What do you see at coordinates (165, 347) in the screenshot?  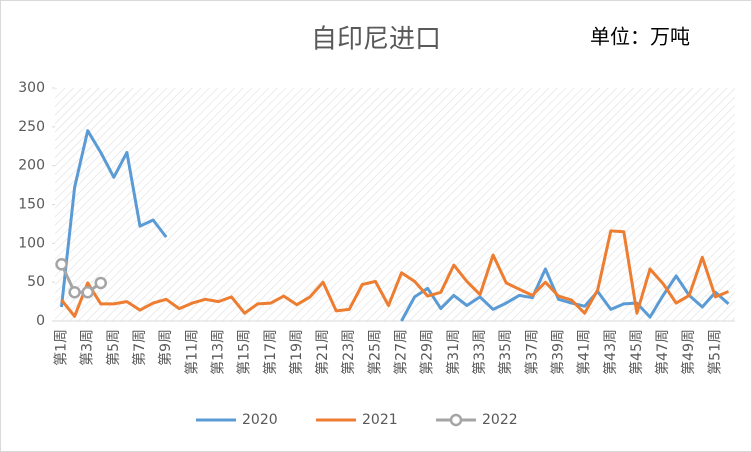 I see `x-tick-label: 第9周` at bounding box center [165, 347].